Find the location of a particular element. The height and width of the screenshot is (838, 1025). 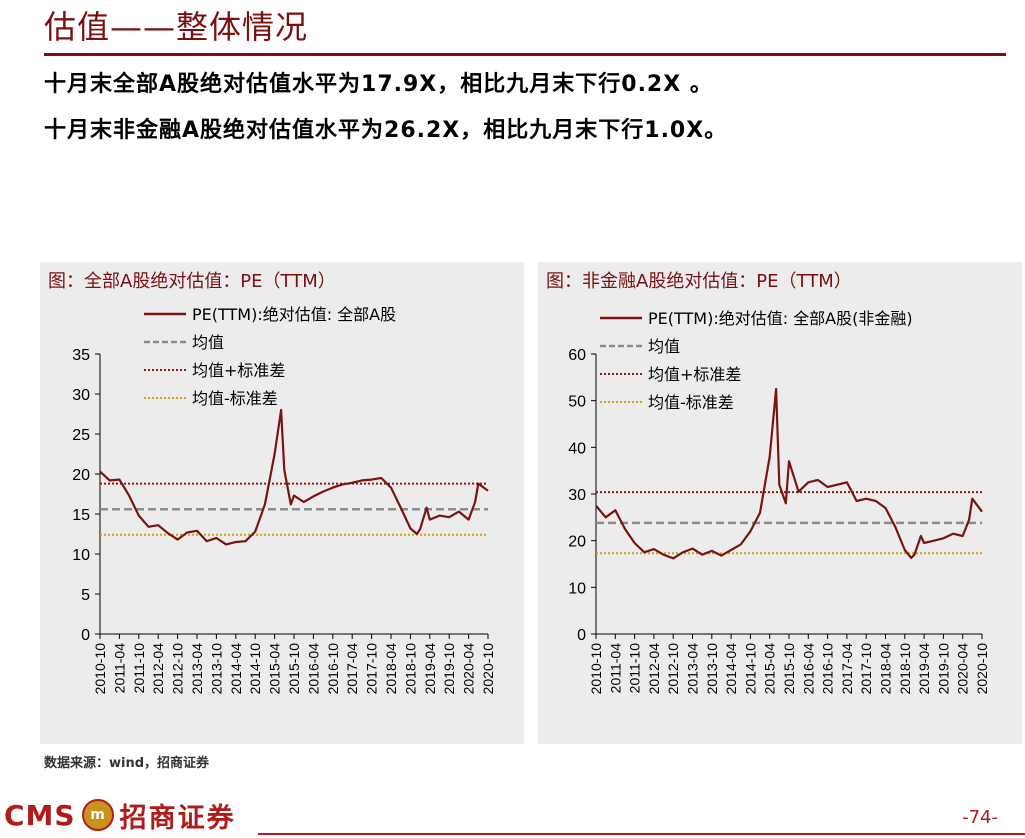

y-tick-label: 35 is located at coordinates (81, 355).